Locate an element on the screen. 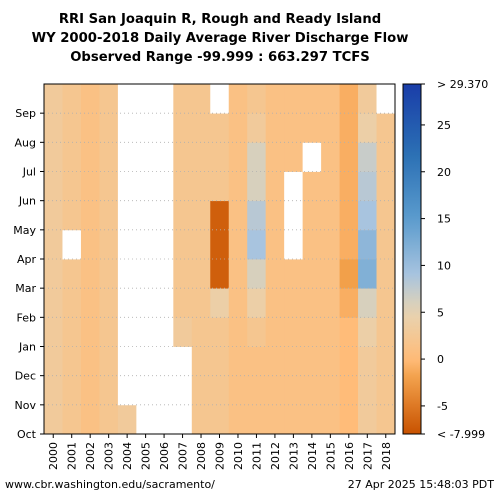 The height and width of the screenshot is (500, 500). x-tick-label: 2017 is located at coordinates (367, 456).